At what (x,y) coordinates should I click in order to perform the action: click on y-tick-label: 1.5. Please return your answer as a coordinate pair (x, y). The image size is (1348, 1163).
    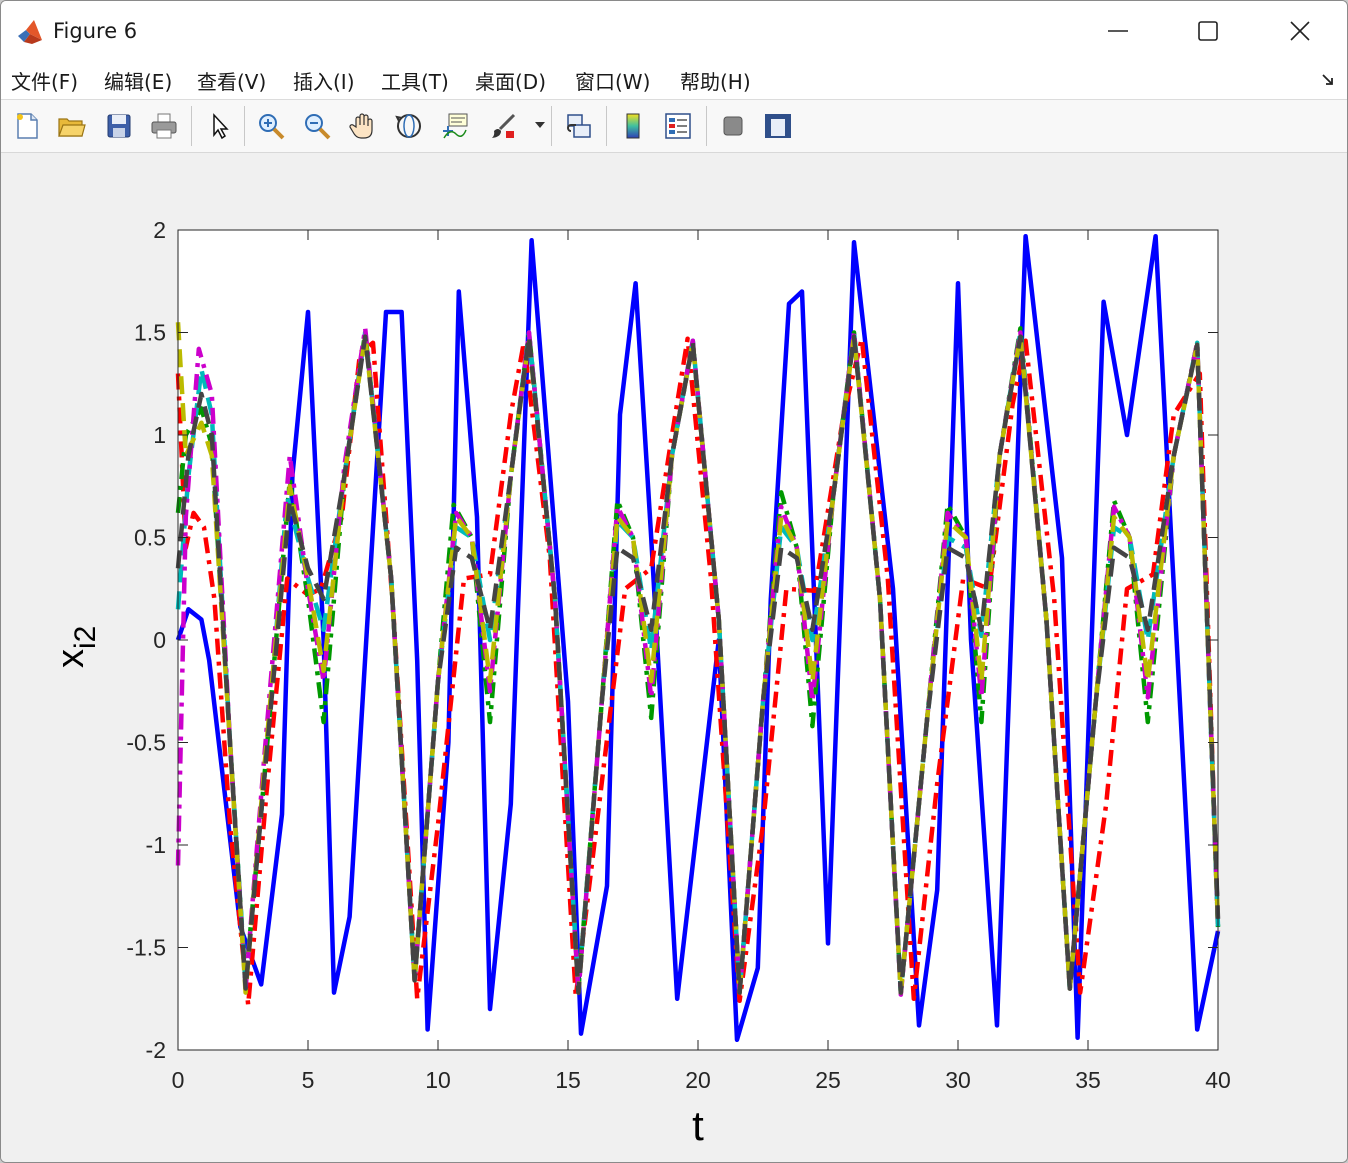
    Looking at the image, I should click on (150, 333).